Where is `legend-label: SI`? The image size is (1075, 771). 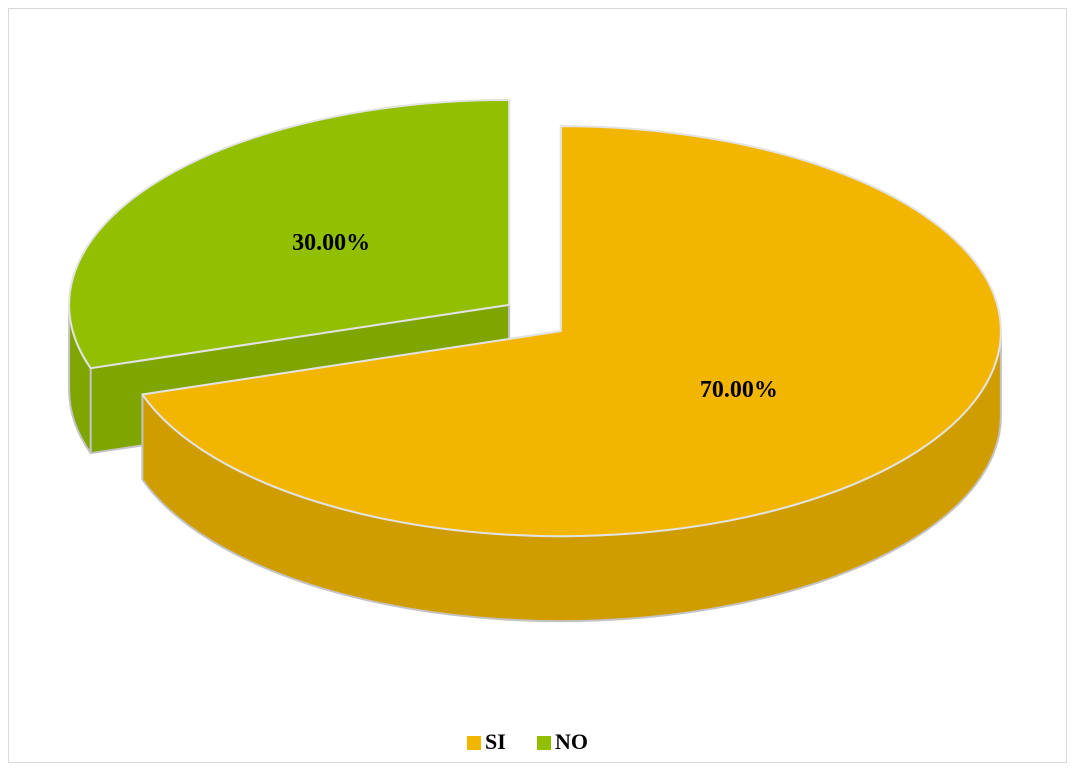 legend-label: SI is located at coordinates (495, 741).